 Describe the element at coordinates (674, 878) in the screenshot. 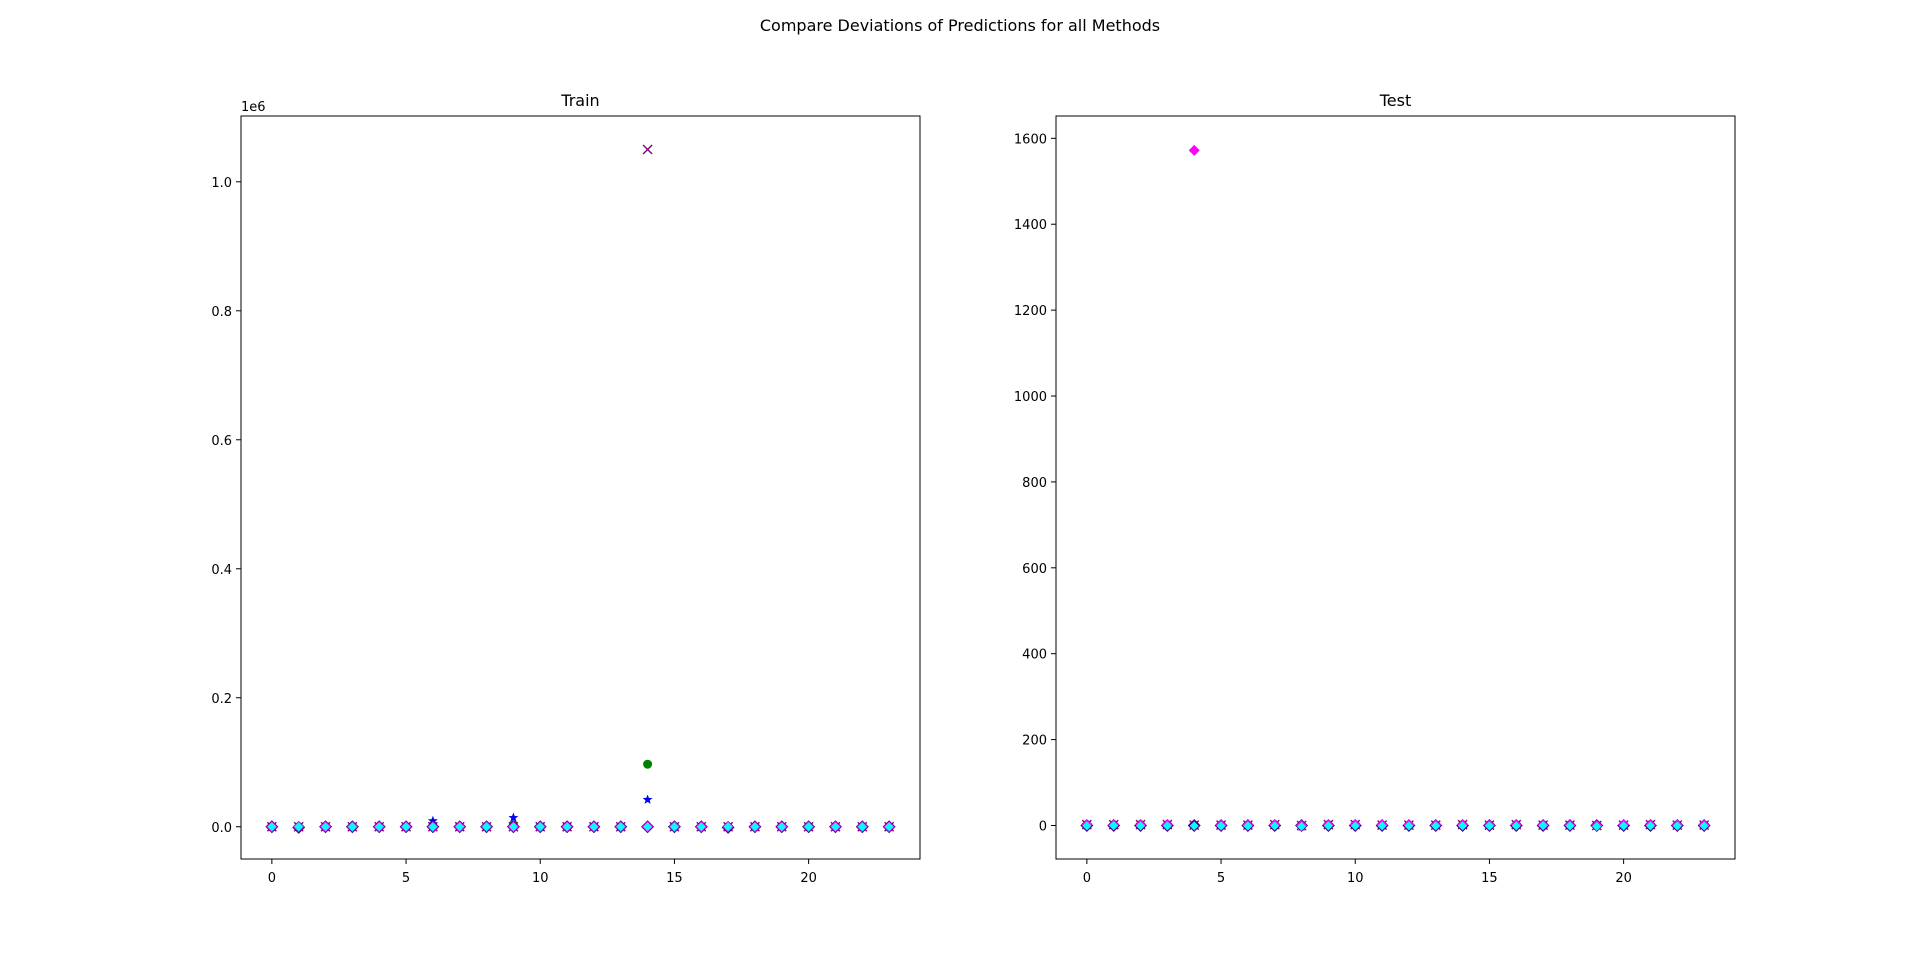

I see `train-xtick-label: 15` at that location.